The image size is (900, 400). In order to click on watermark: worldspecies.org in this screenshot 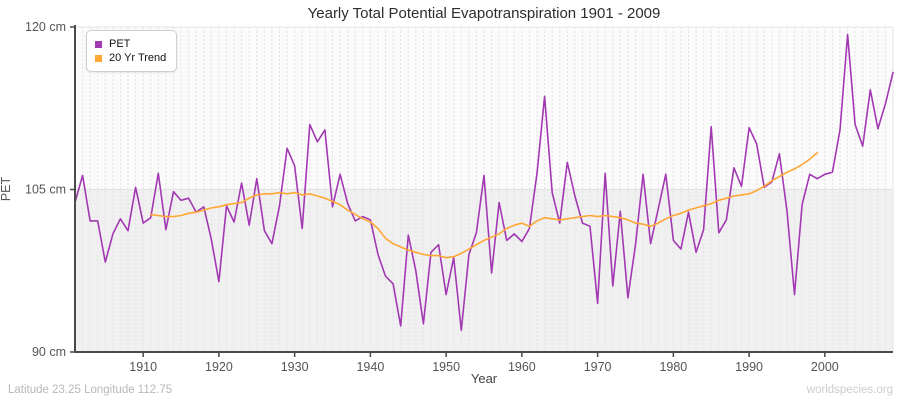, I will do `click(849, 390)`.